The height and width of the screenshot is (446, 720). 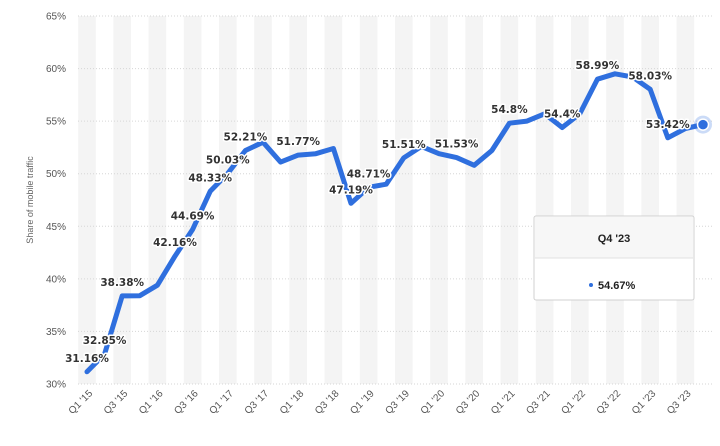 I want to click on data-label: 58.99%, so click(x=598, y=66).